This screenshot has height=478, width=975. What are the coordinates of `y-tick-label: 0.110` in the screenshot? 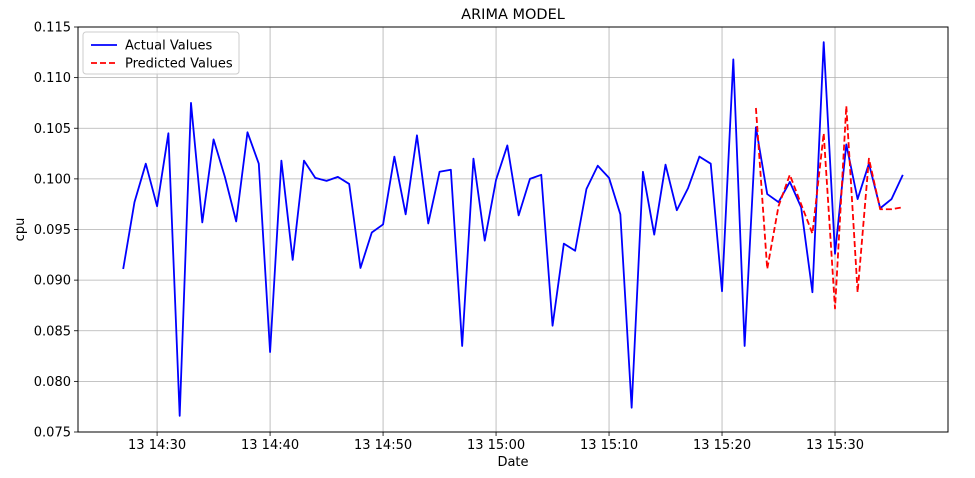 It's located at (52, 78).